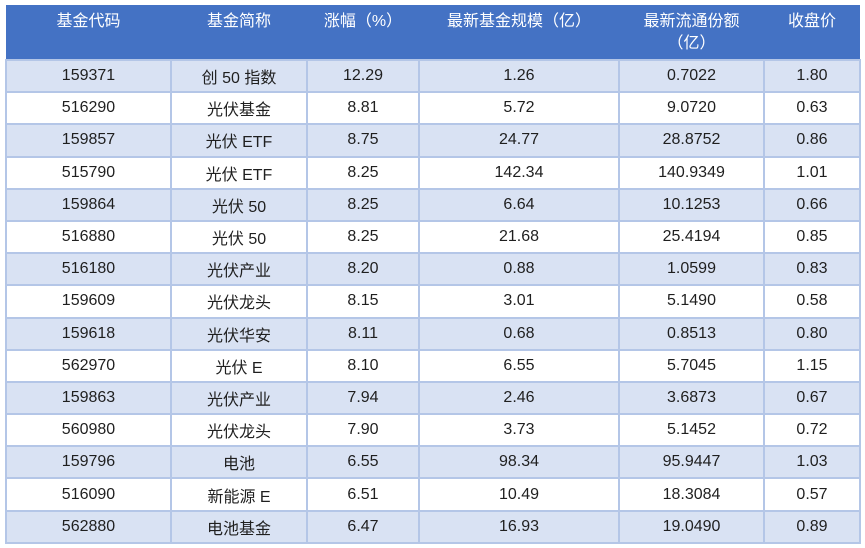 The width and height of the screenshot is (865, 548). I want to click on column-header-1: 基金简称, so click(239, 32).